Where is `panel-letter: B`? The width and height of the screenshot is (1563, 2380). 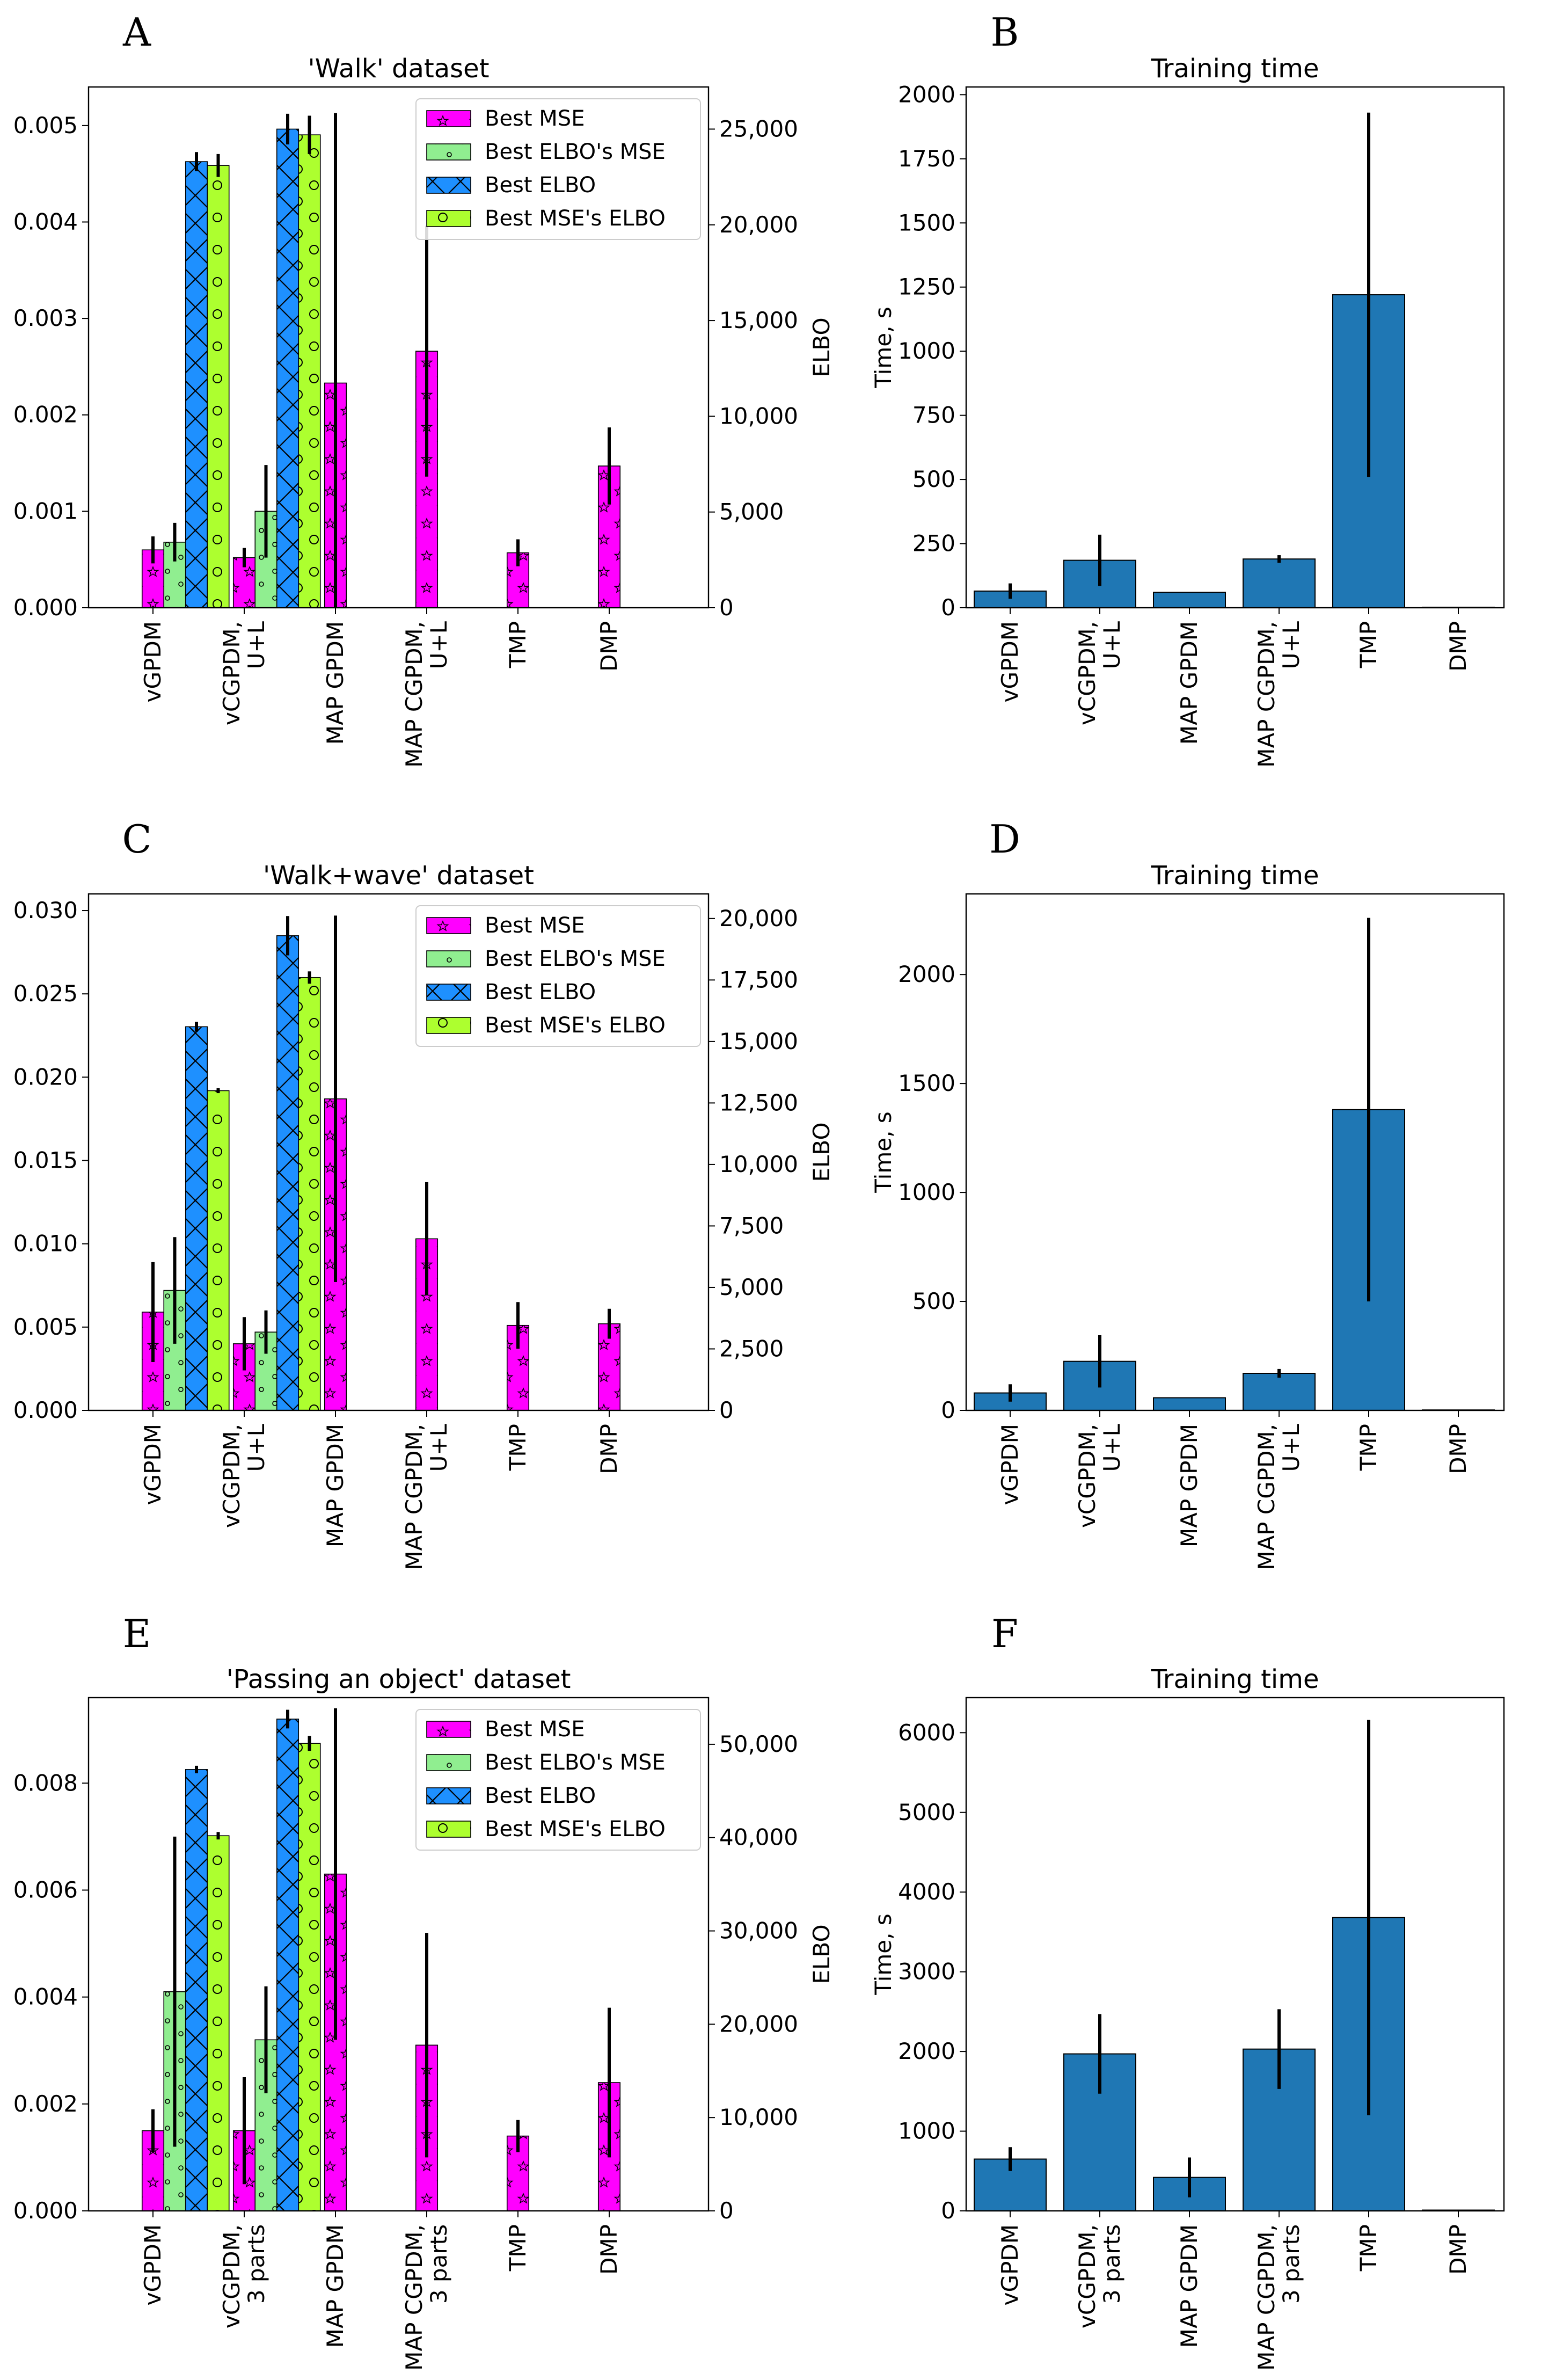
panel-letter: B is located at coordinates (1005, 32).